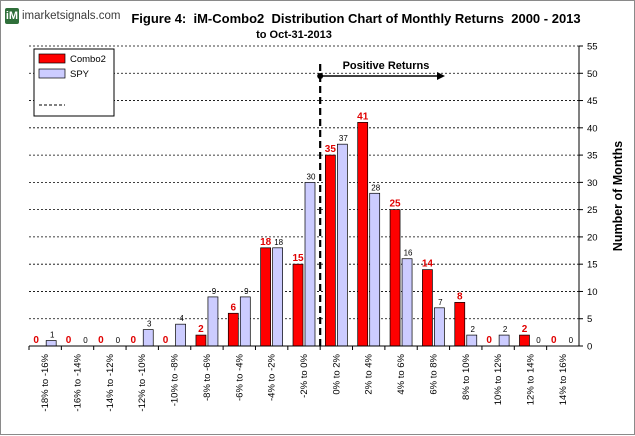  Describe the element at coordinates (239, 377) in the screenshot. I see `x-tick-label: -6% to -4%` at that location.